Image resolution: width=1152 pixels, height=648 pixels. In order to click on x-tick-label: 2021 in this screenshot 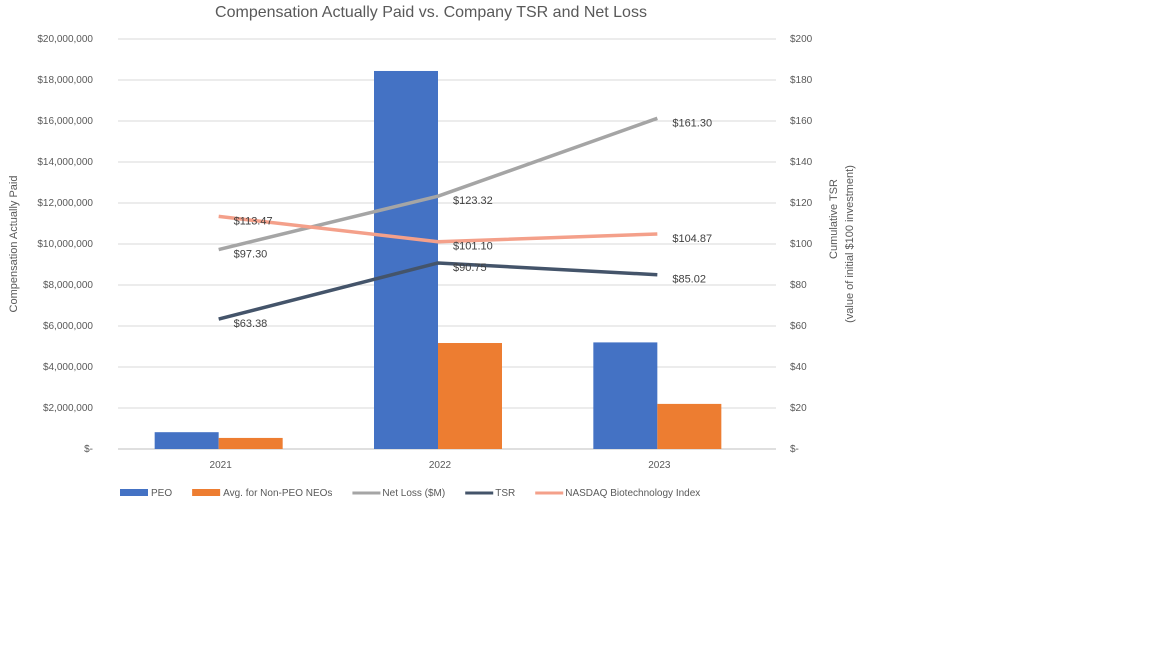, I will do `click(221, 465)`.